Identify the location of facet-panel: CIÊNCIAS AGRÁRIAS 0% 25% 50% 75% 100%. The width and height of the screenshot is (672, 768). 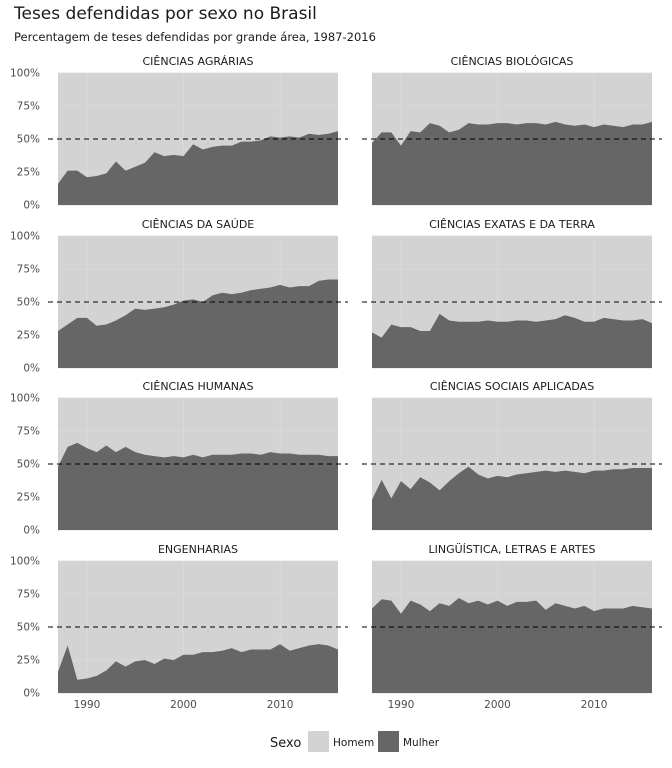
(179, 133).